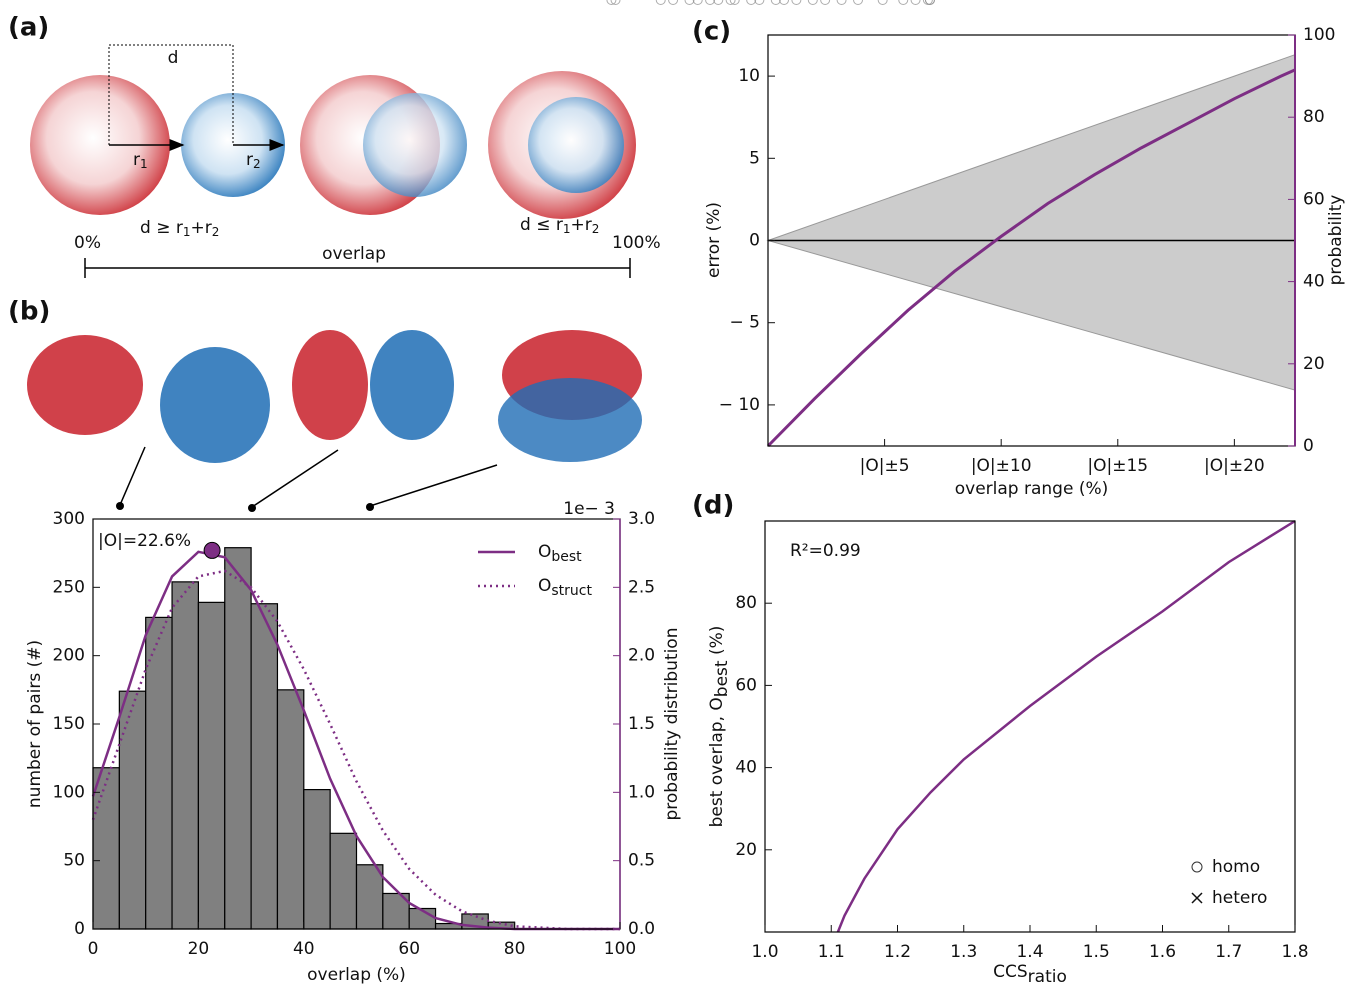 The height and width of the screenshot is (985, 1349). What do you see at coordinates (746, 768) in the screenshot?
I see `y-tick-label: 40` at bounding box center [746, 768].